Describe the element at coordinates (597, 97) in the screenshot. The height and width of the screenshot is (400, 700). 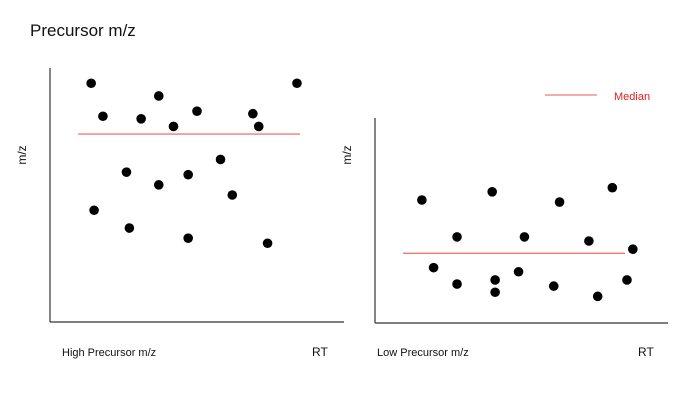
I see `legend: Median` at that location.